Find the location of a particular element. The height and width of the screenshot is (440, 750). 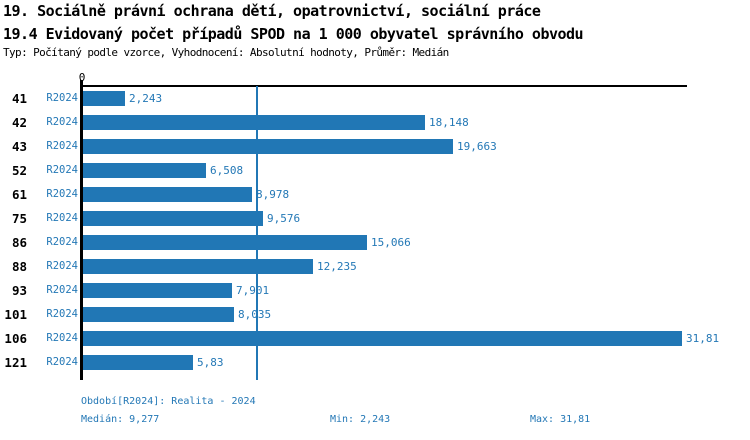

footer-period-label: Období[R2024]: Realita - 2024 is located at coordinates (168, 401).